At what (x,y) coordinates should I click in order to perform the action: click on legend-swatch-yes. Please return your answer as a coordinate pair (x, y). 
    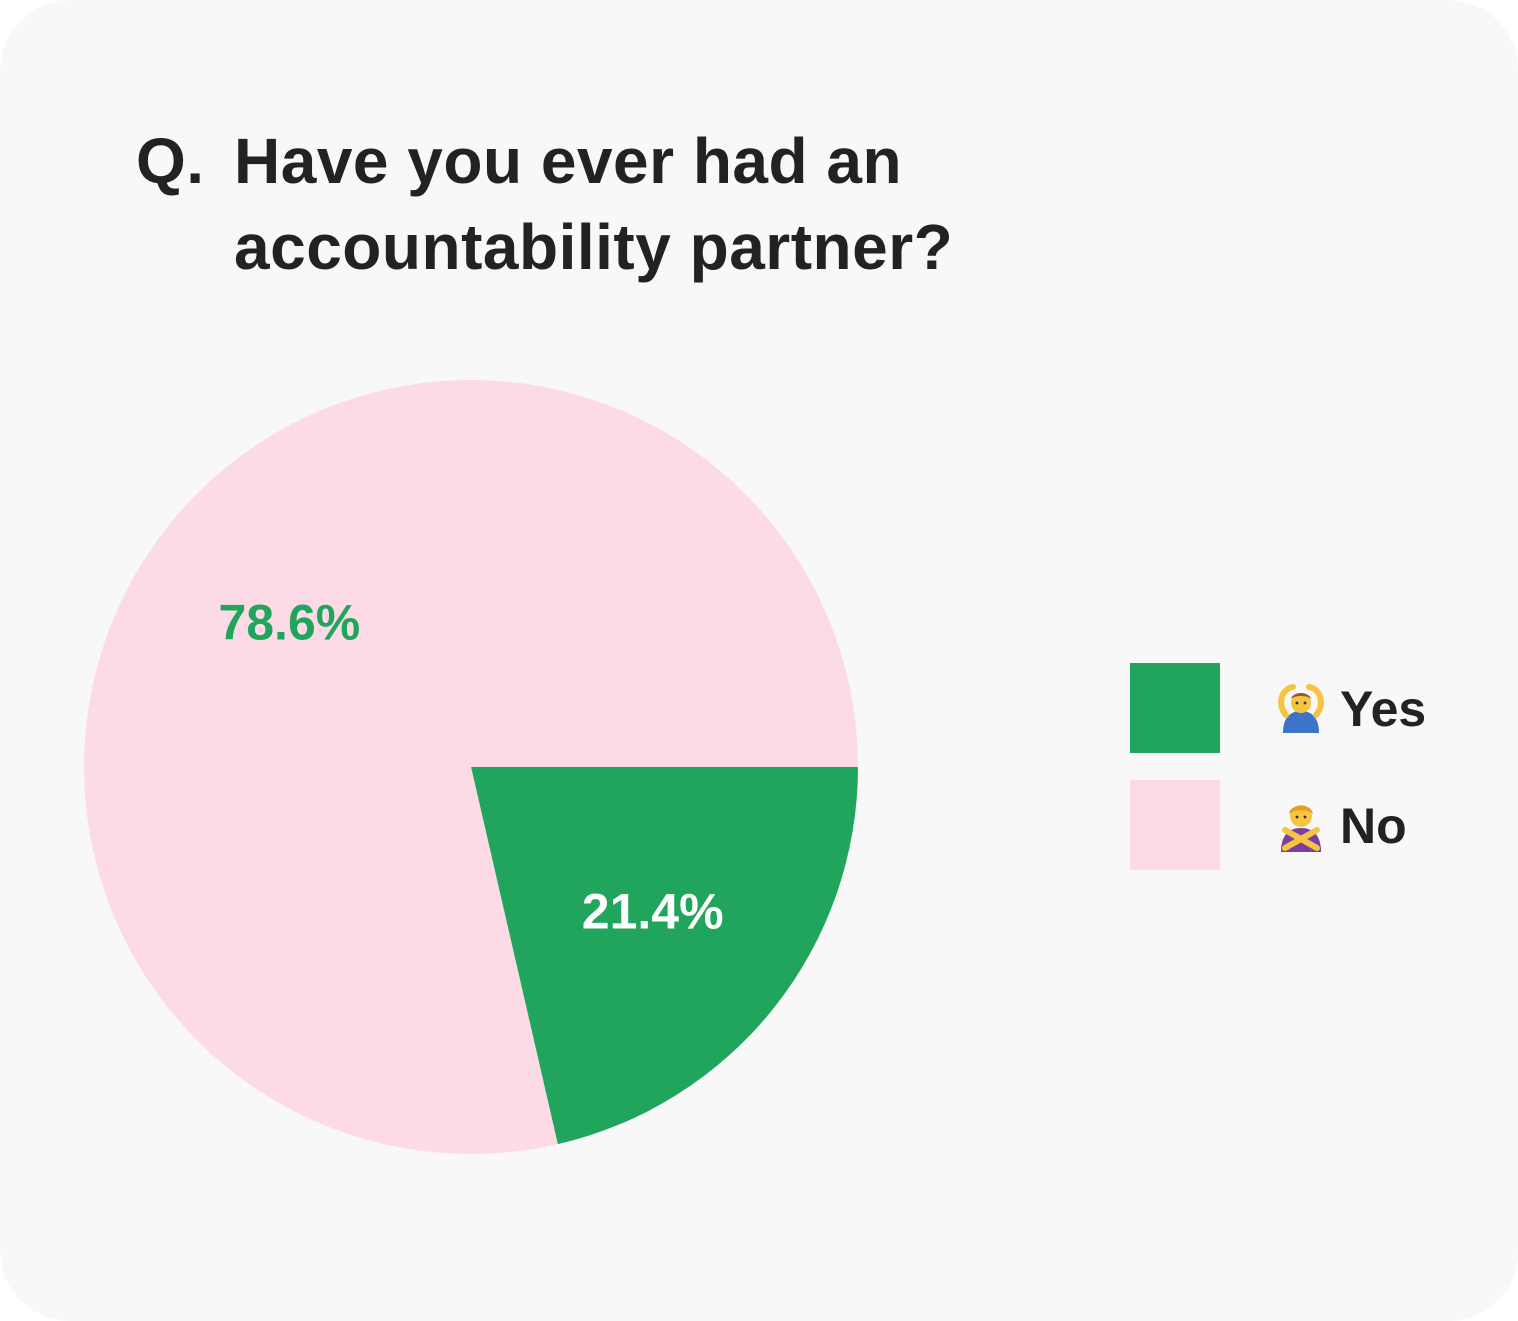
    Looking at the image, I should click on (1175, 708).